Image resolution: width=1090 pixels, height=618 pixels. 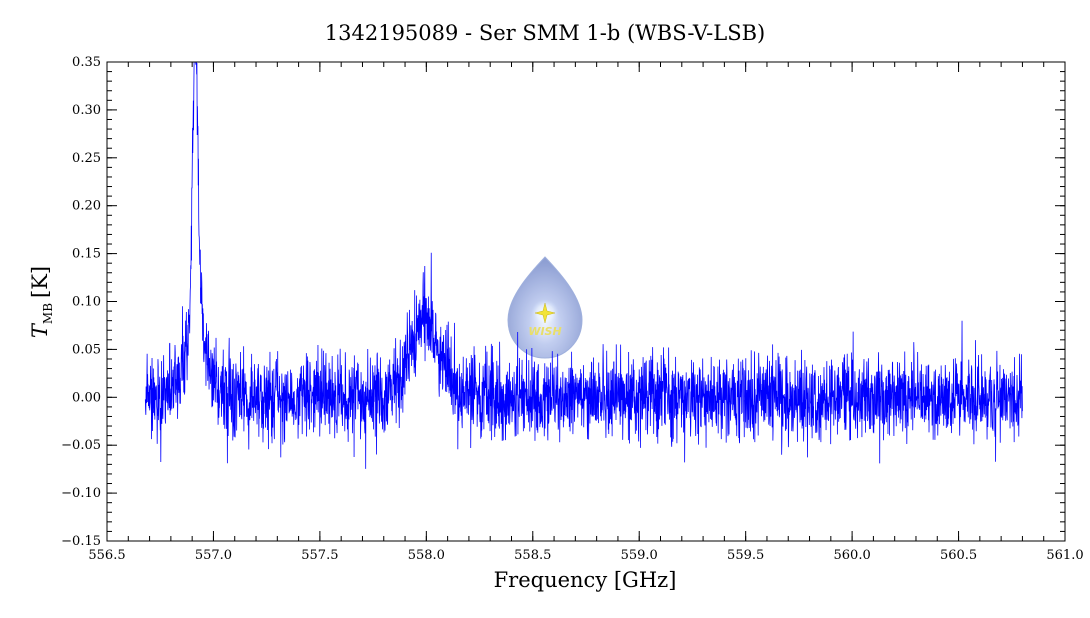 What do you see at coordinates (81, 445) in the screenshot?
I see `y-tick-label: −0.05` at bounding box center [81, 445].